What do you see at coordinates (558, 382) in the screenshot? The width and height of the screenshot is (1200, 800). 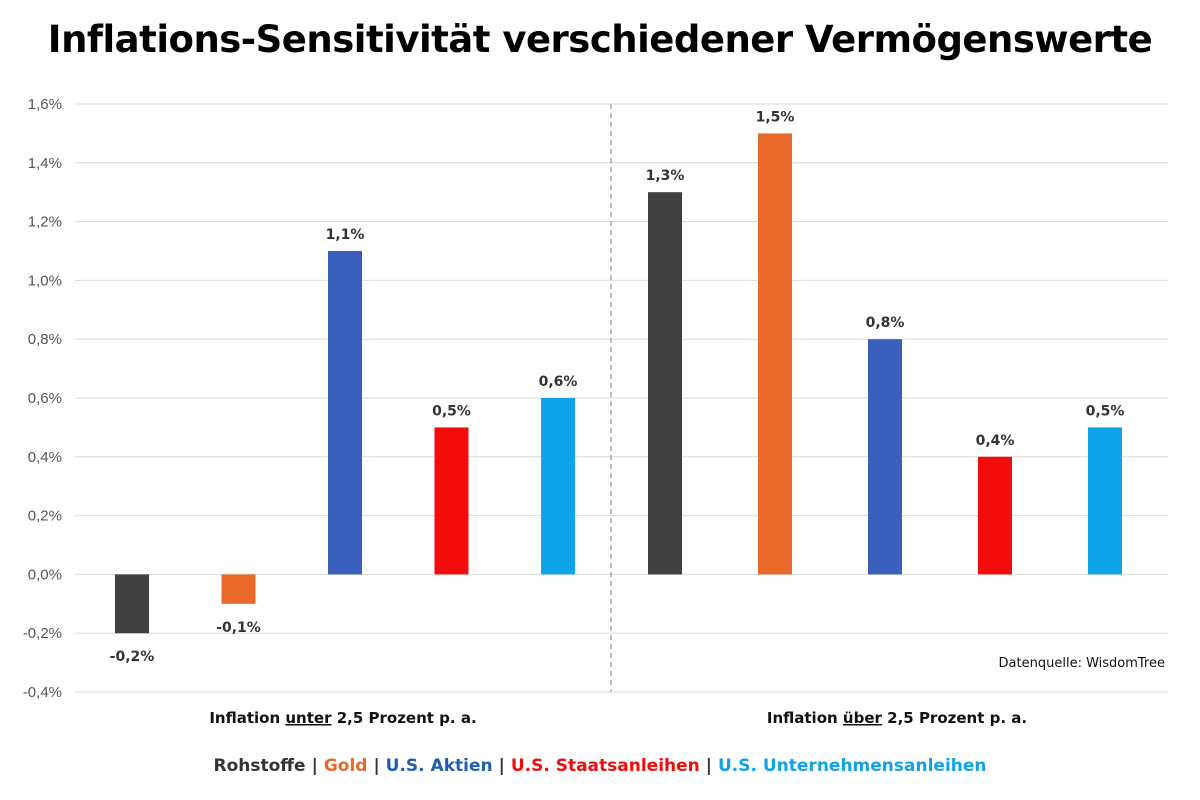 I see `data-label: 0,6%` at bounding box center [558, 382].